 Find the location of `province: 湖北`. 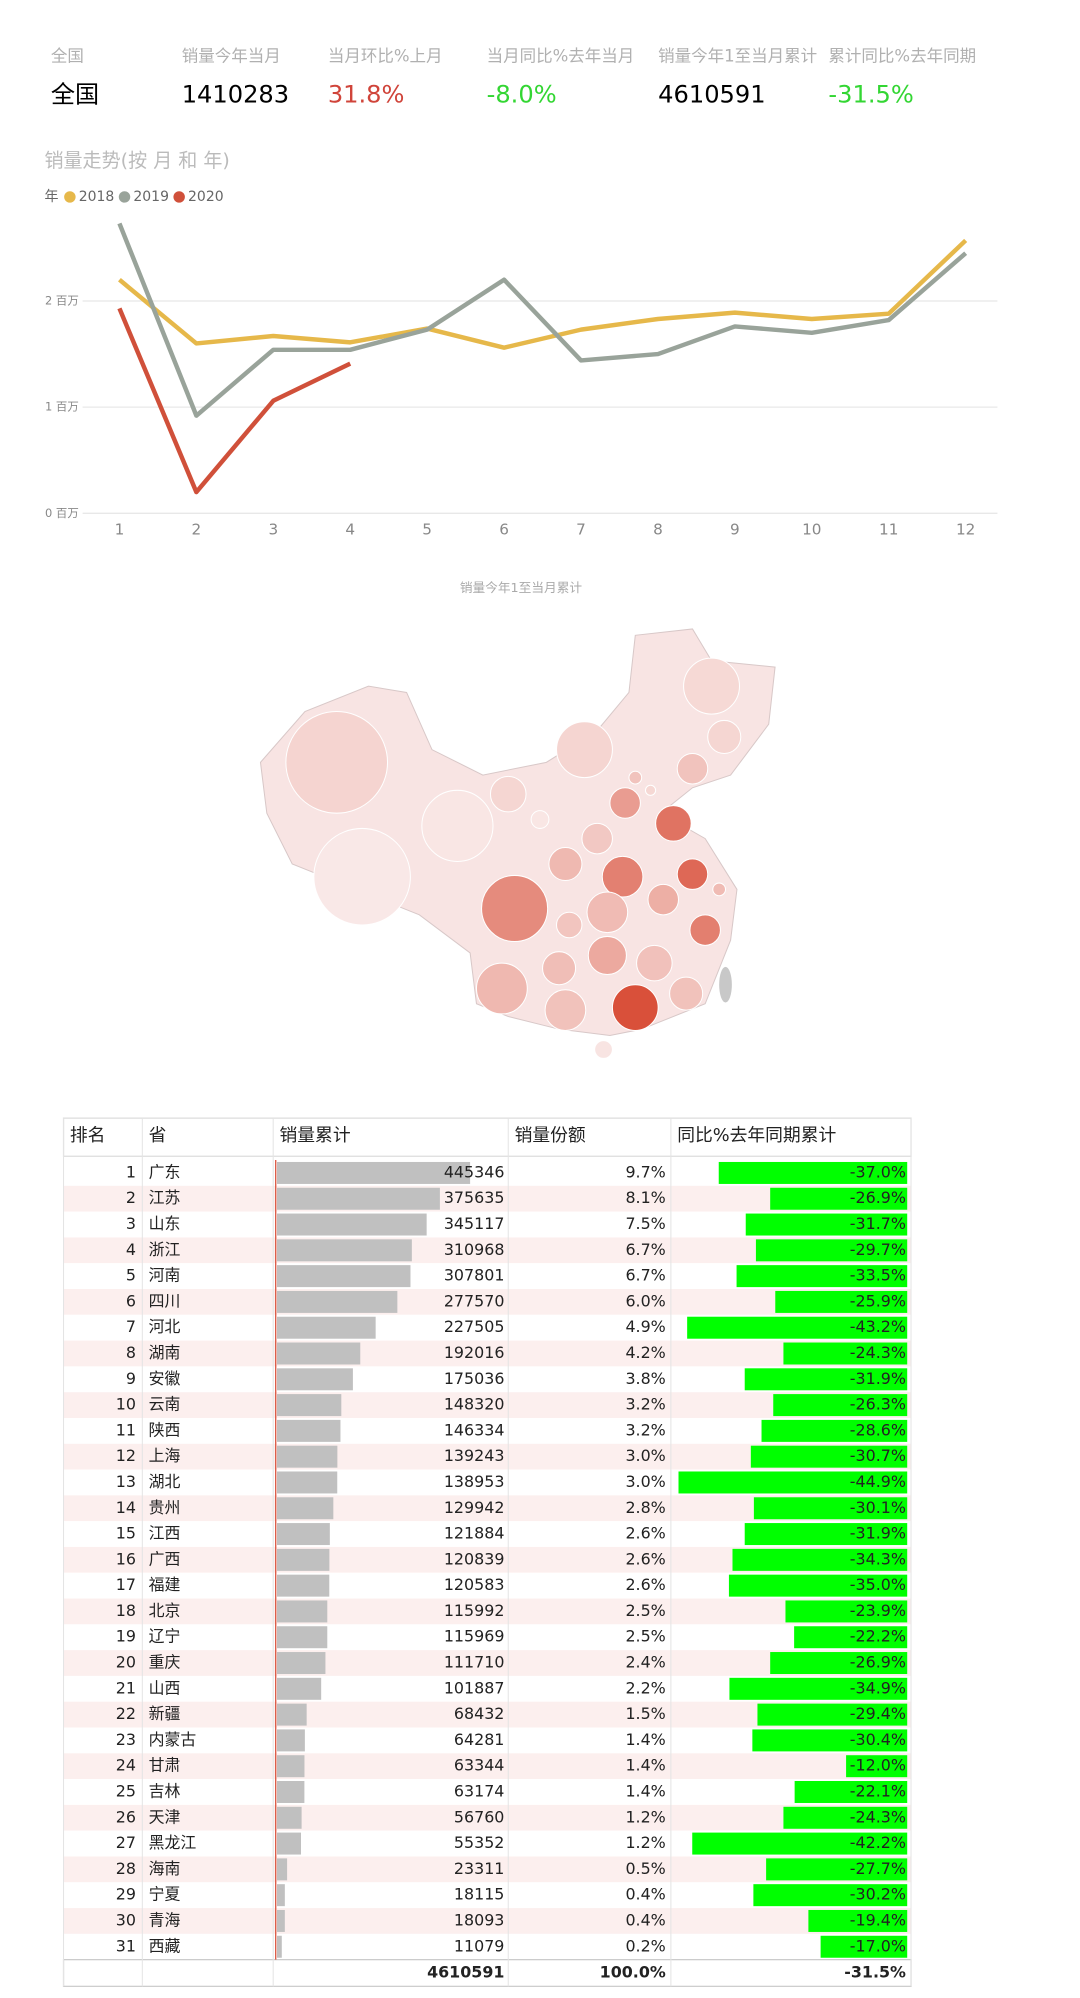

province: 湖北 is located at coordinates (165, 1481).